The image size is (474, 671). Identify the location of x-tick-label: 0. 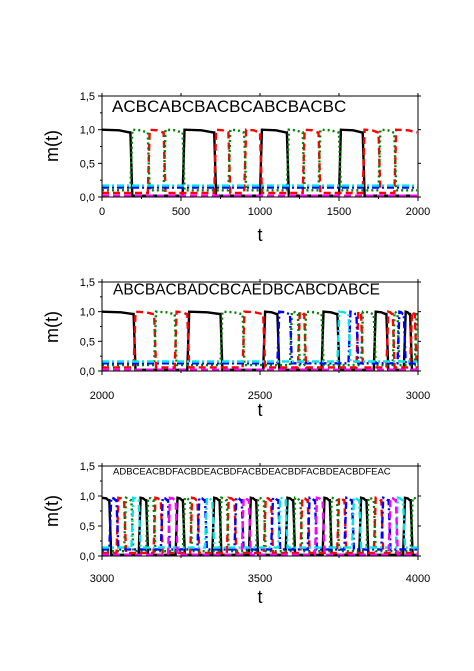
(102, 212).